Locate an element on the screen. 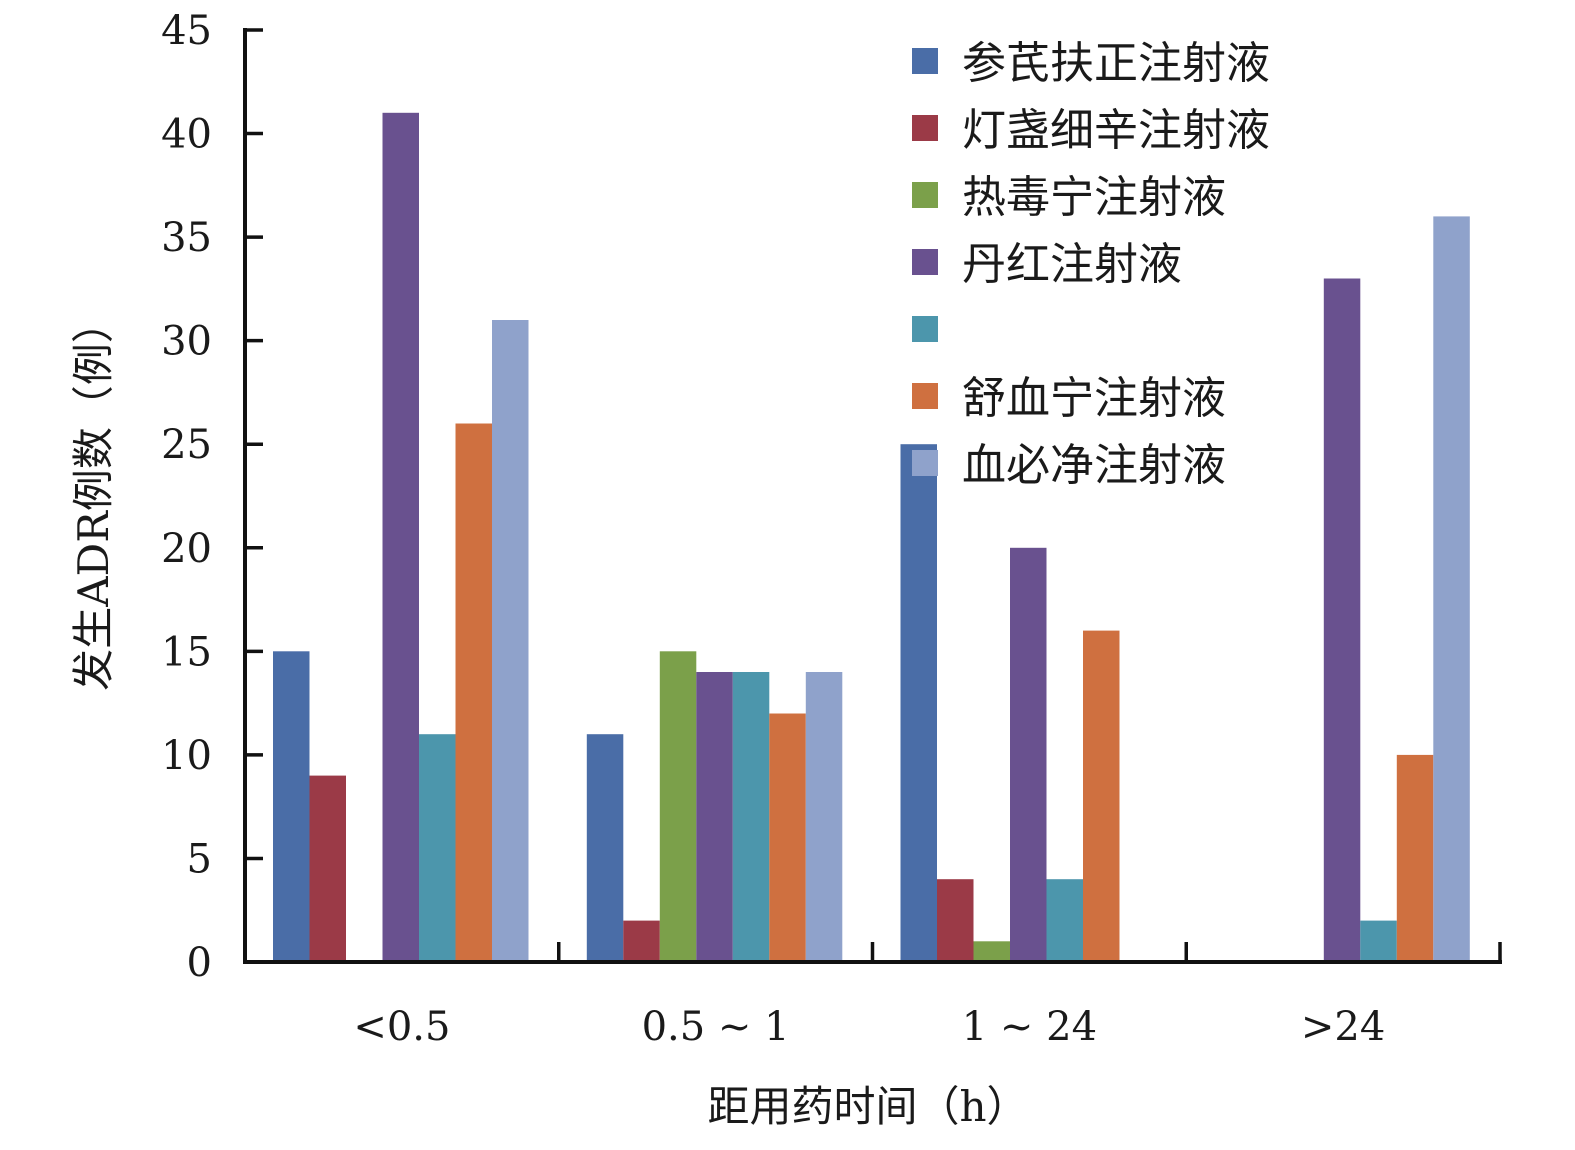 This screenshot has width=1575, height=1150. legend-item: 参芪扶正注射液 is located at coordinates (1091, 63).